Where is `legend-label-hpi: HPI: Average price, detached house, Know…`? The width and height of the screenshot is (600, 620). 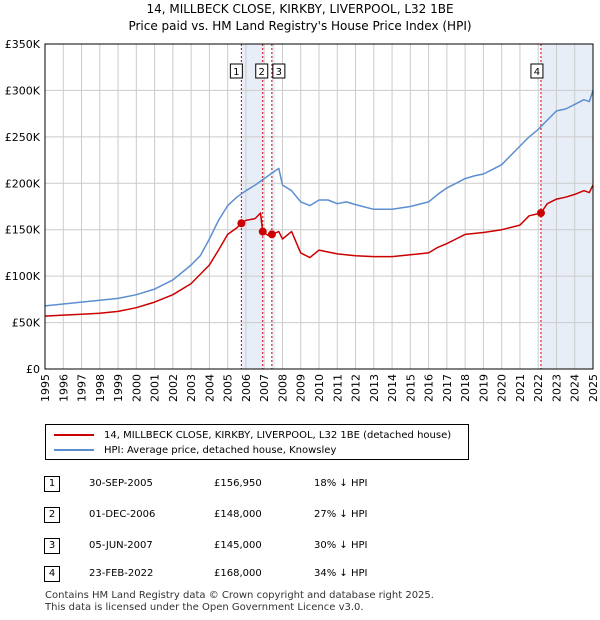 legend-label-hpi: HPI: Average price, detached house, Know… is located at coordinates (220, 450).